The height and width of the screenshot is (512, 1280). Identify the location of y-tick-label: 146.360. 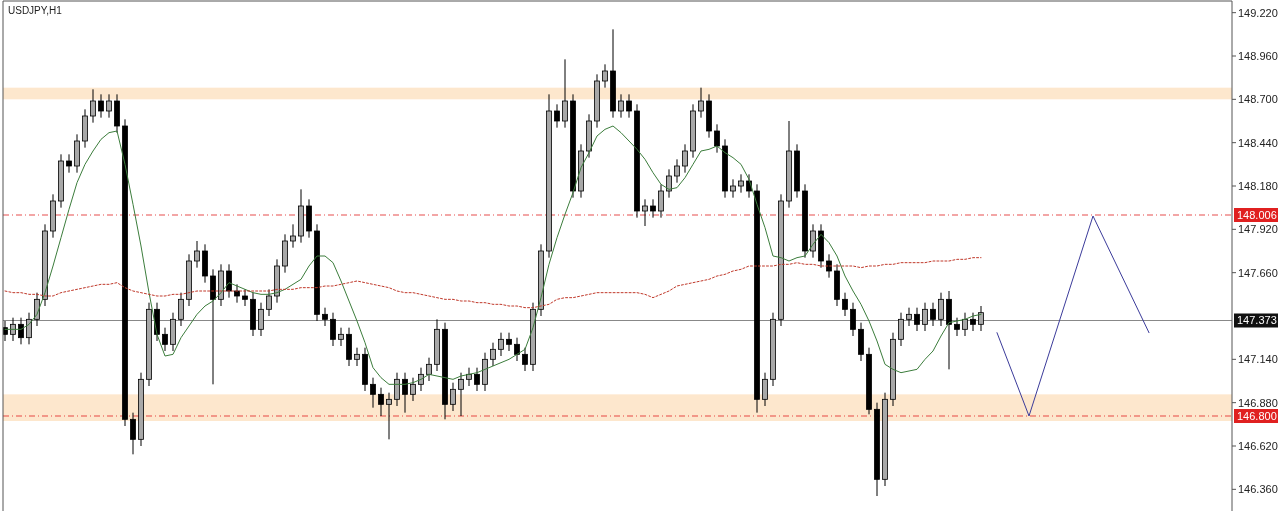
(1258, 489).